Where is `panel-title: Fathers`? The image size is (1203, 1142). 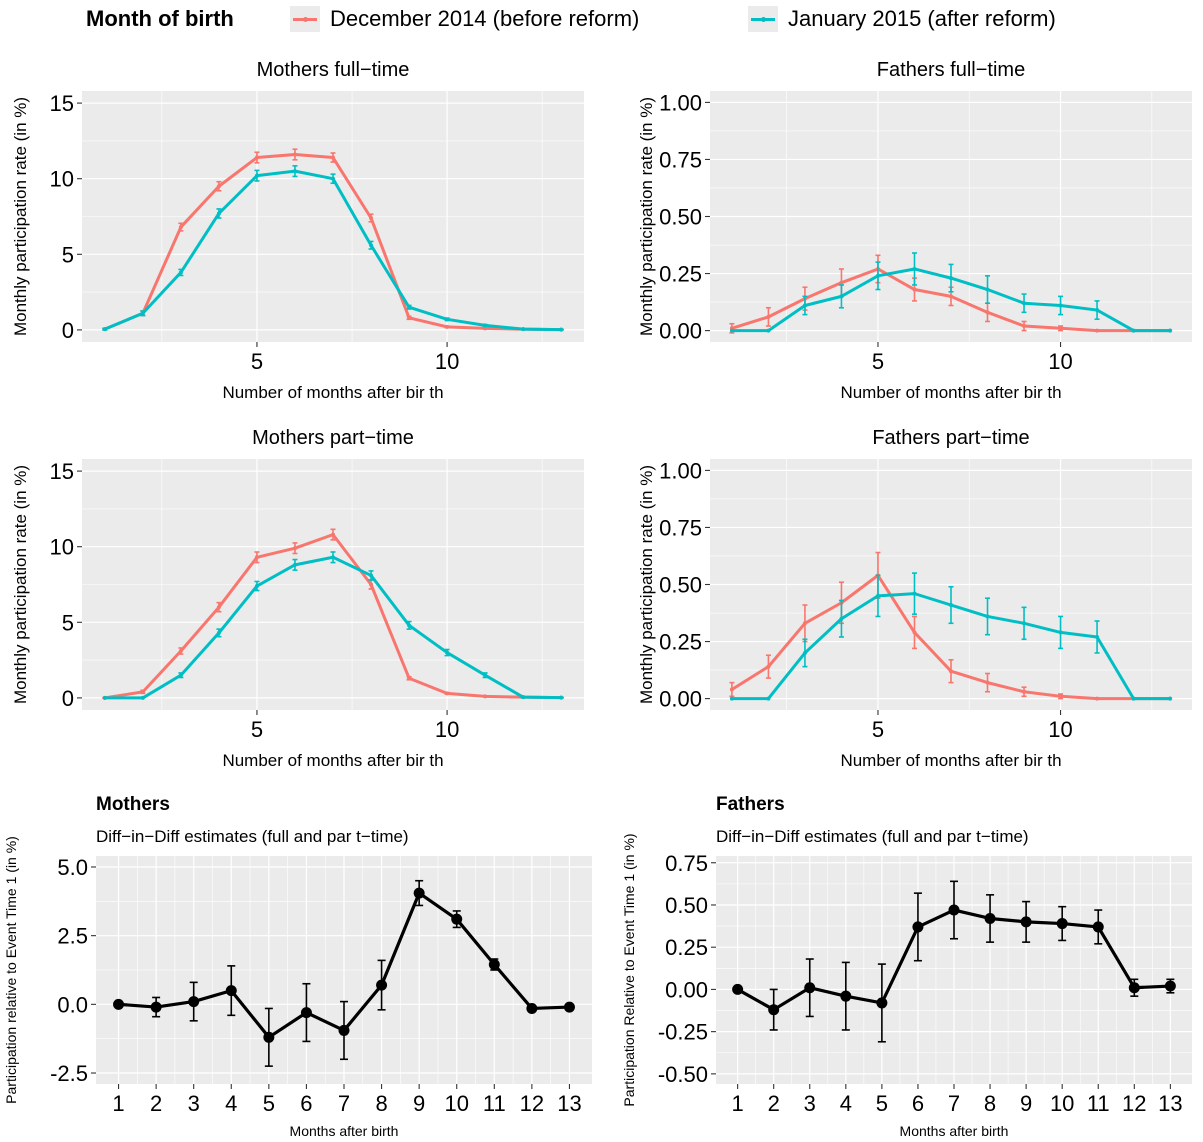 panel-title: Fathers is located at coordinates (750, 804).